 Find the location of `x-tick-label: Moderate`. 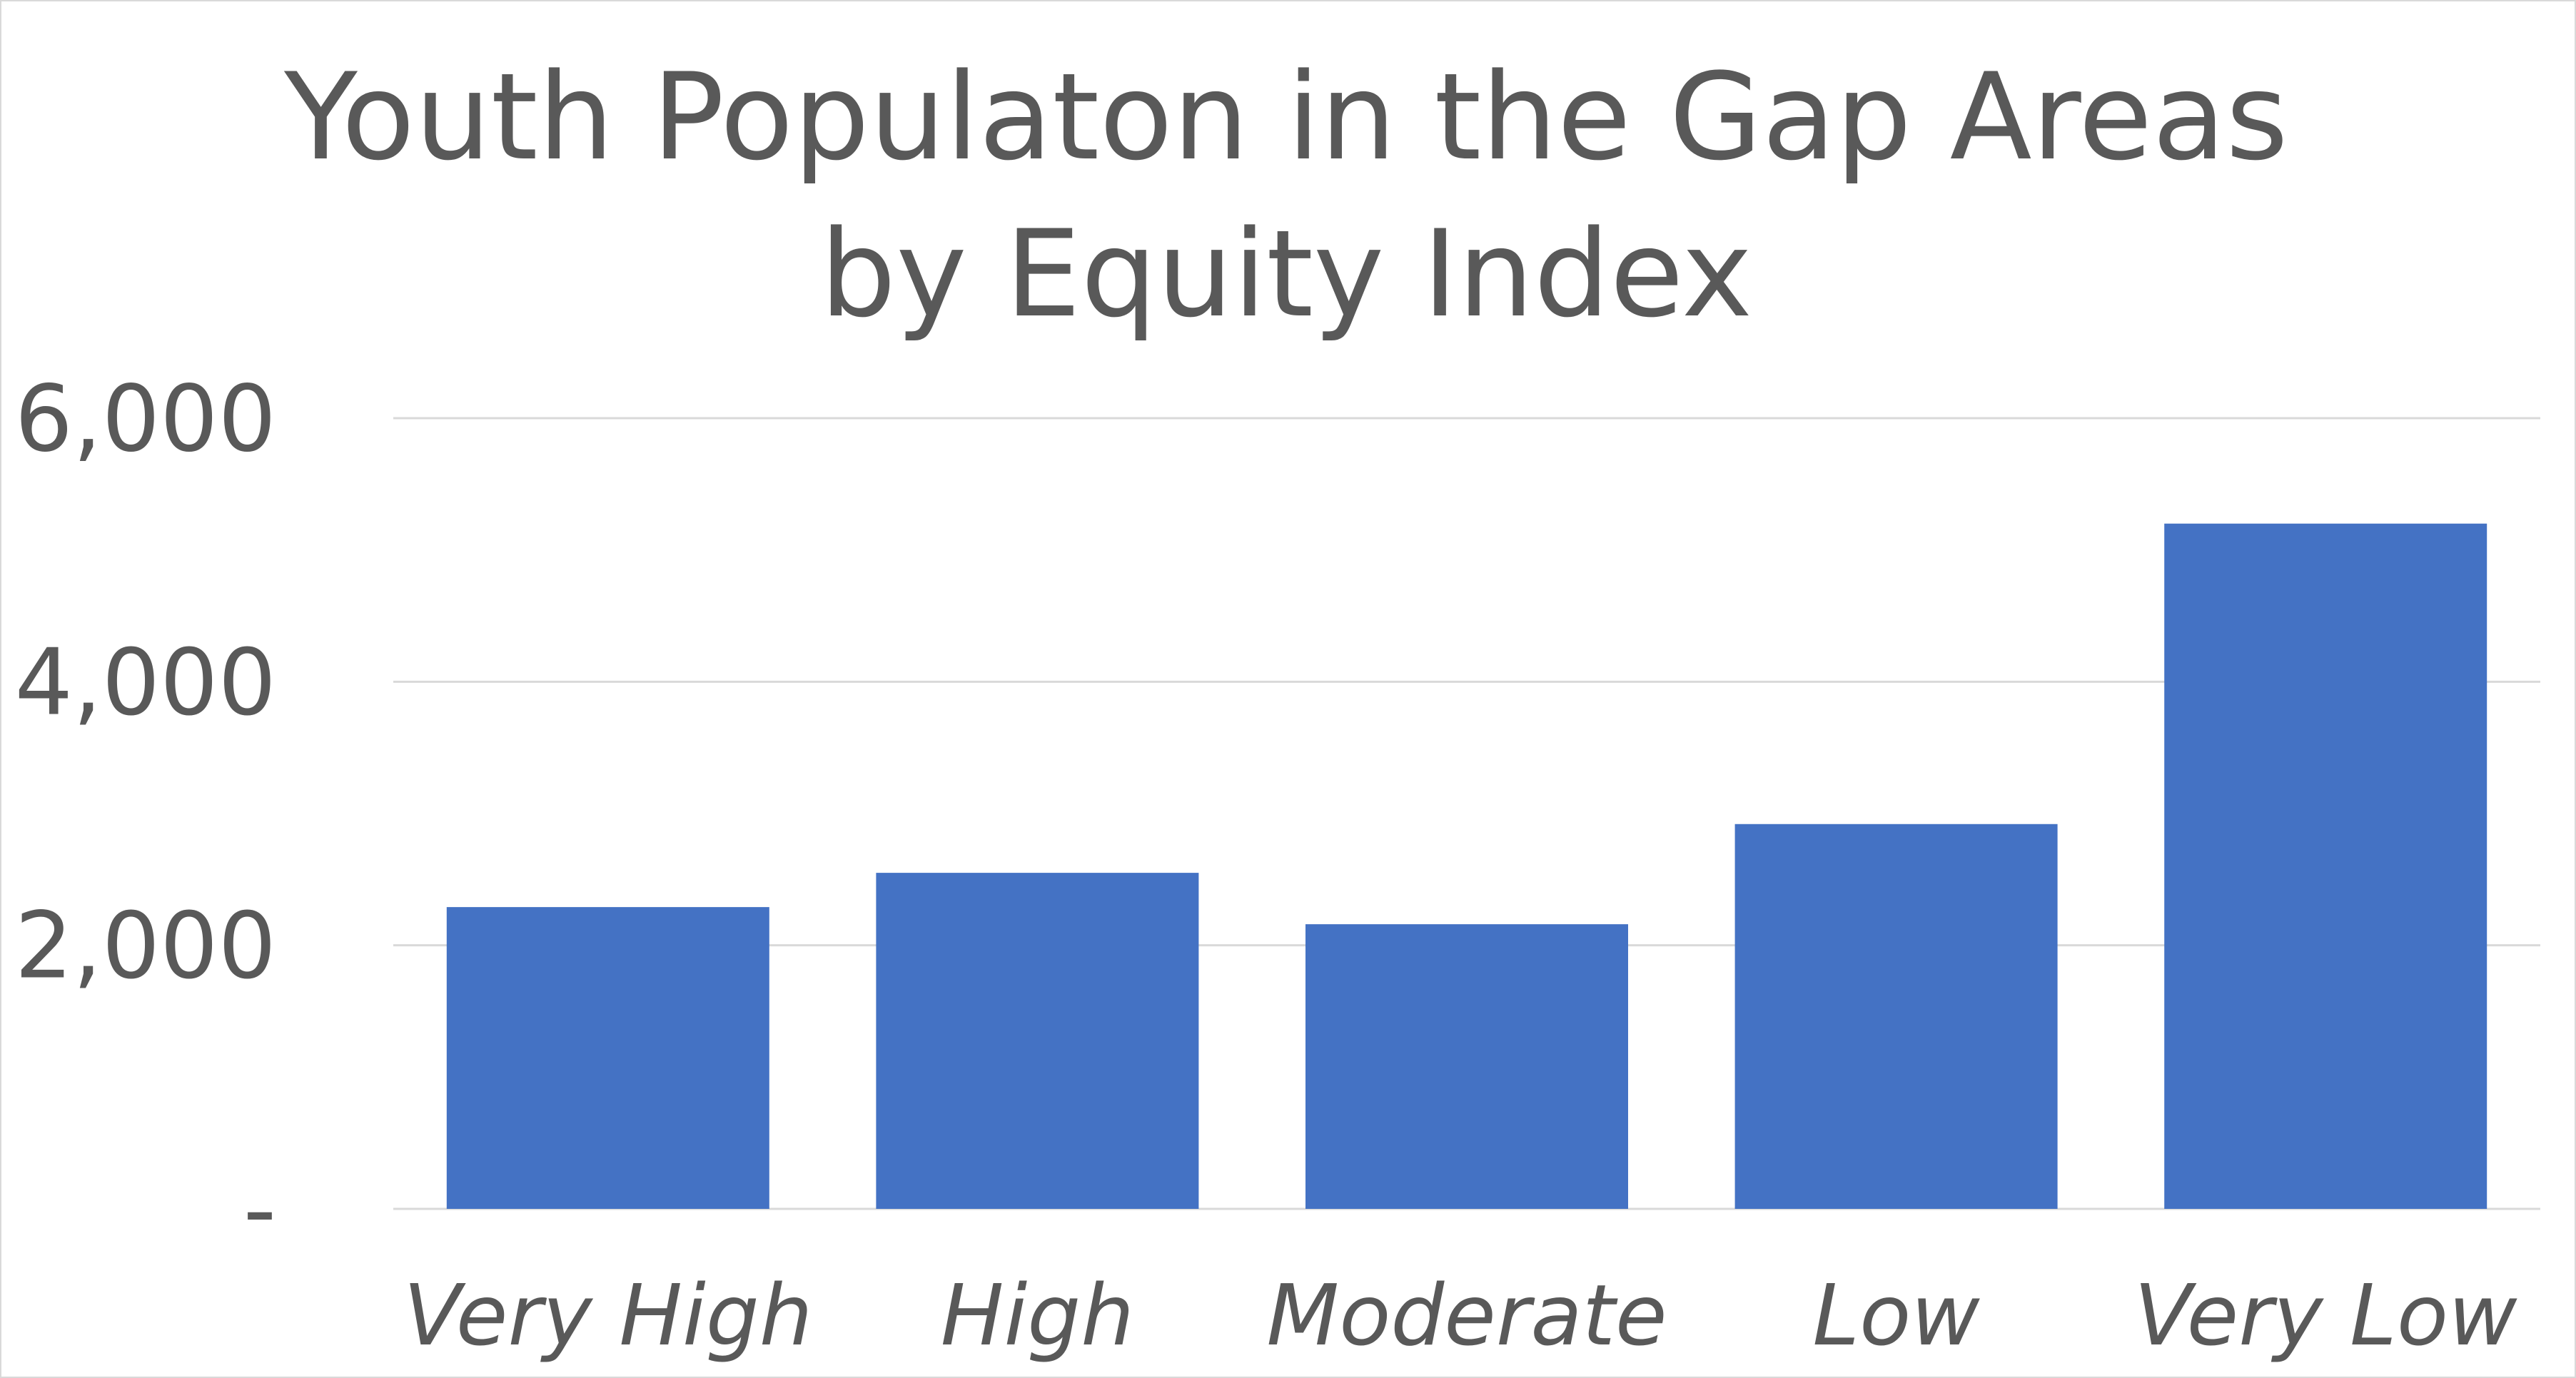

x-tick-label: Moderate is located at coordinates (1466, 1315).